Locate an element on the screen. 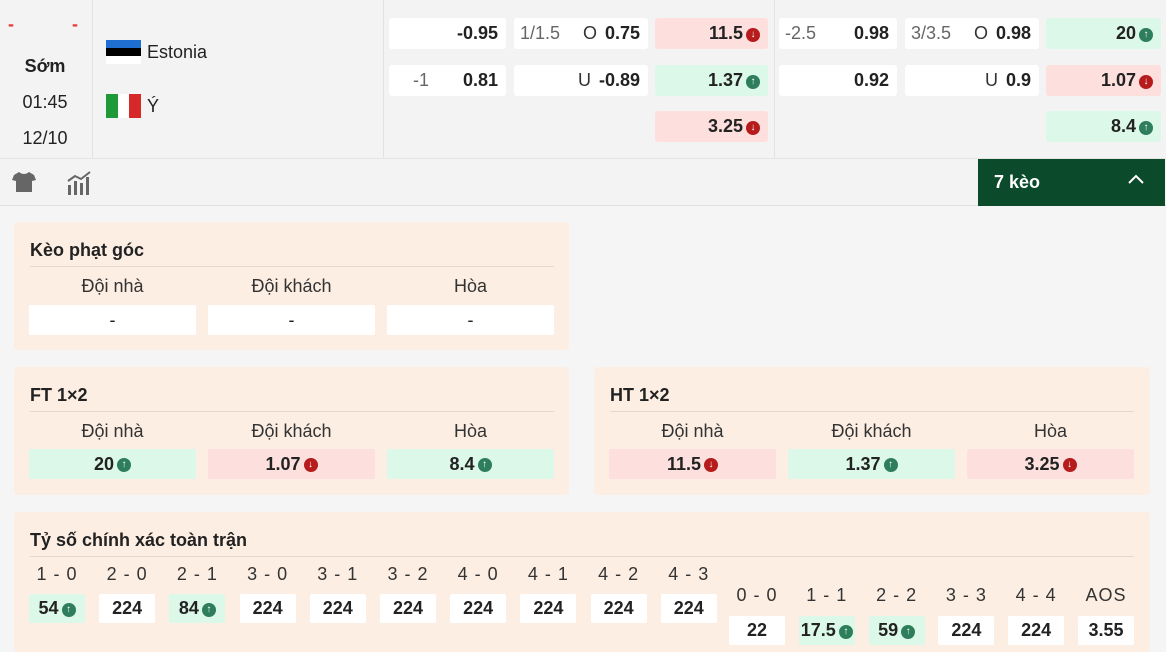 The height and width of the screenshot is (652, 1166). away-team-name: Ý is located at coordinates (153, 105).